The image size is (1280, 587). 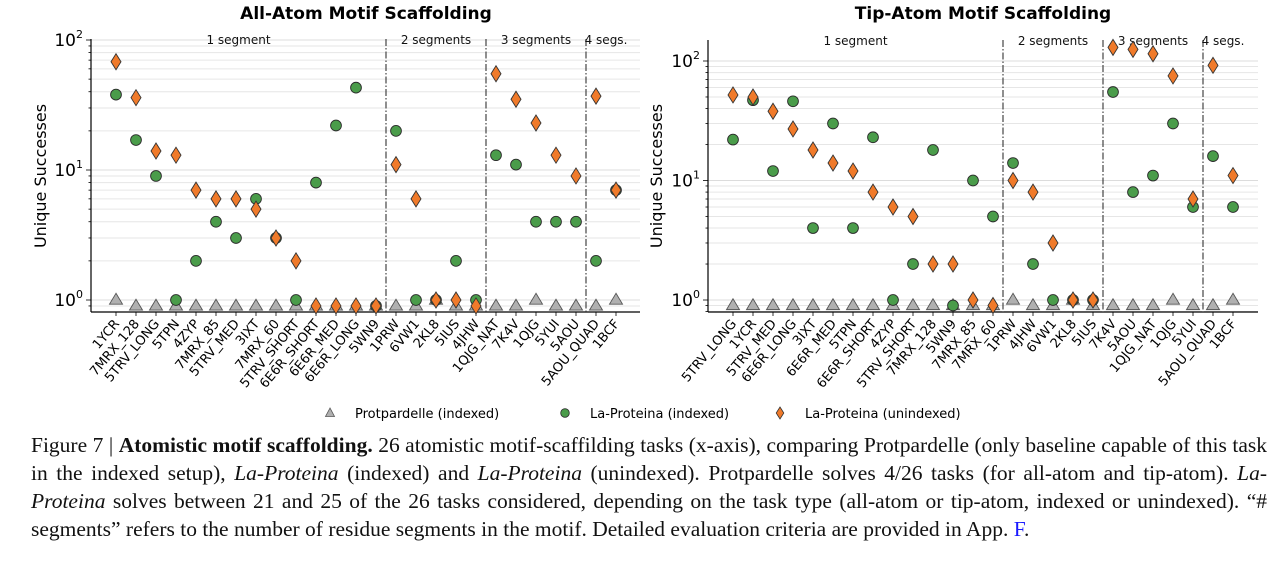 I want to click on point-la-proteina-unindexed-5yui, so click(x=1193, y=199).